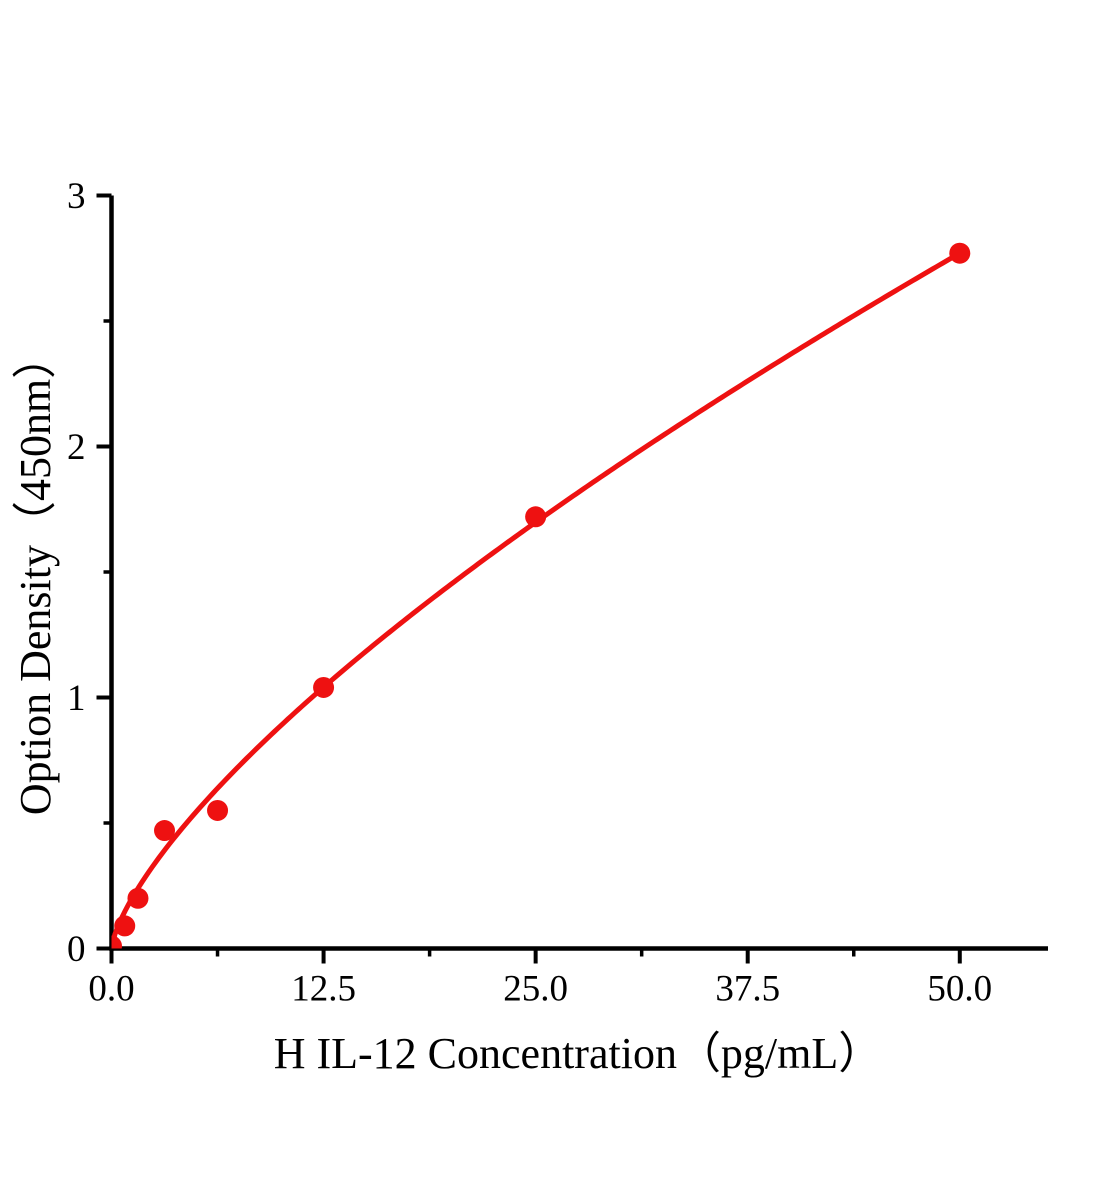  Describe the element at coordinates (578, 1053) in the screenshot. I see `x-axis-title: H IL-12 Concentration（pg/mL）` at that location.